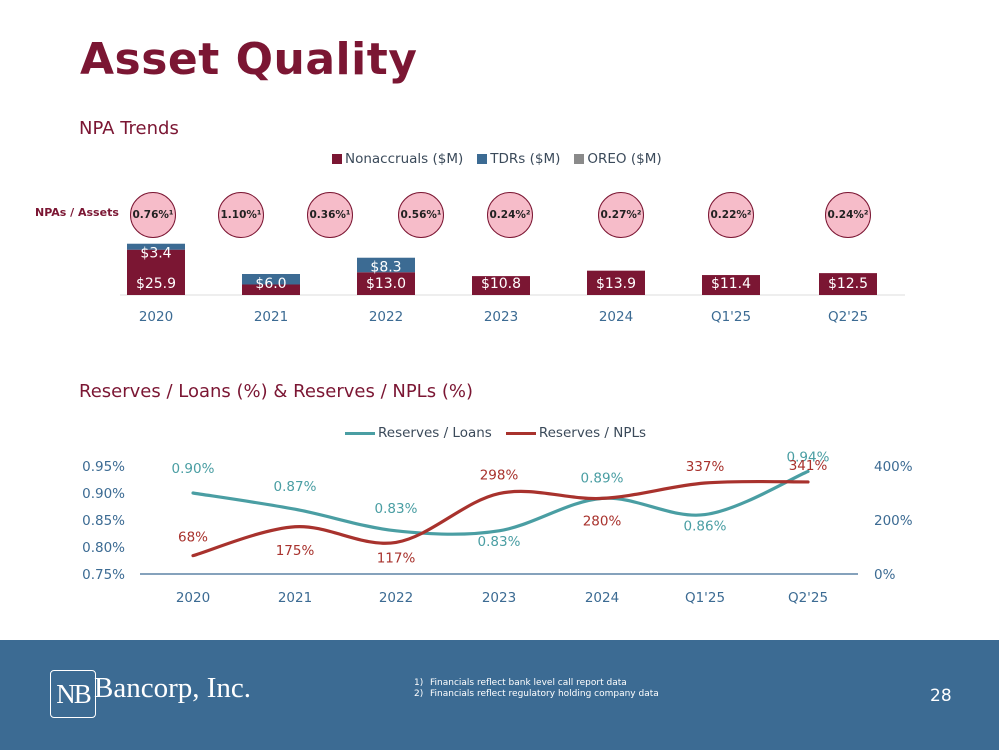  What do you see at coordinates (73, 694) in the screenshot?
I see `logo-mark: NB` at bounding box center [73, 694].